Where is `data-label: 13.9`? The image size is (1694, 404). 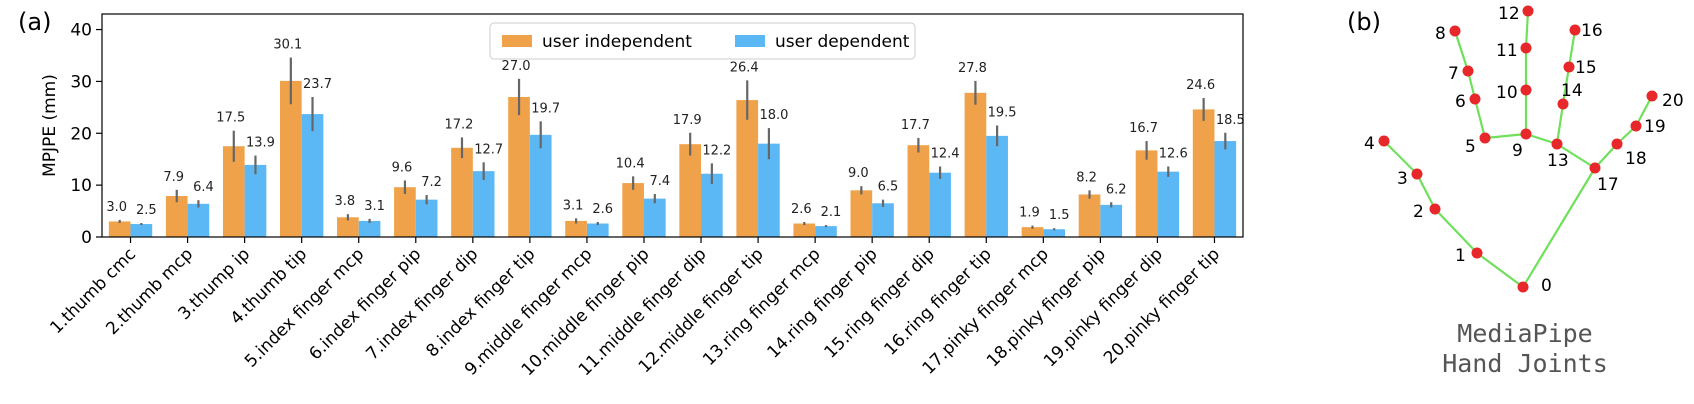
data-label: 13.9 is located at coordinates (260, 143).